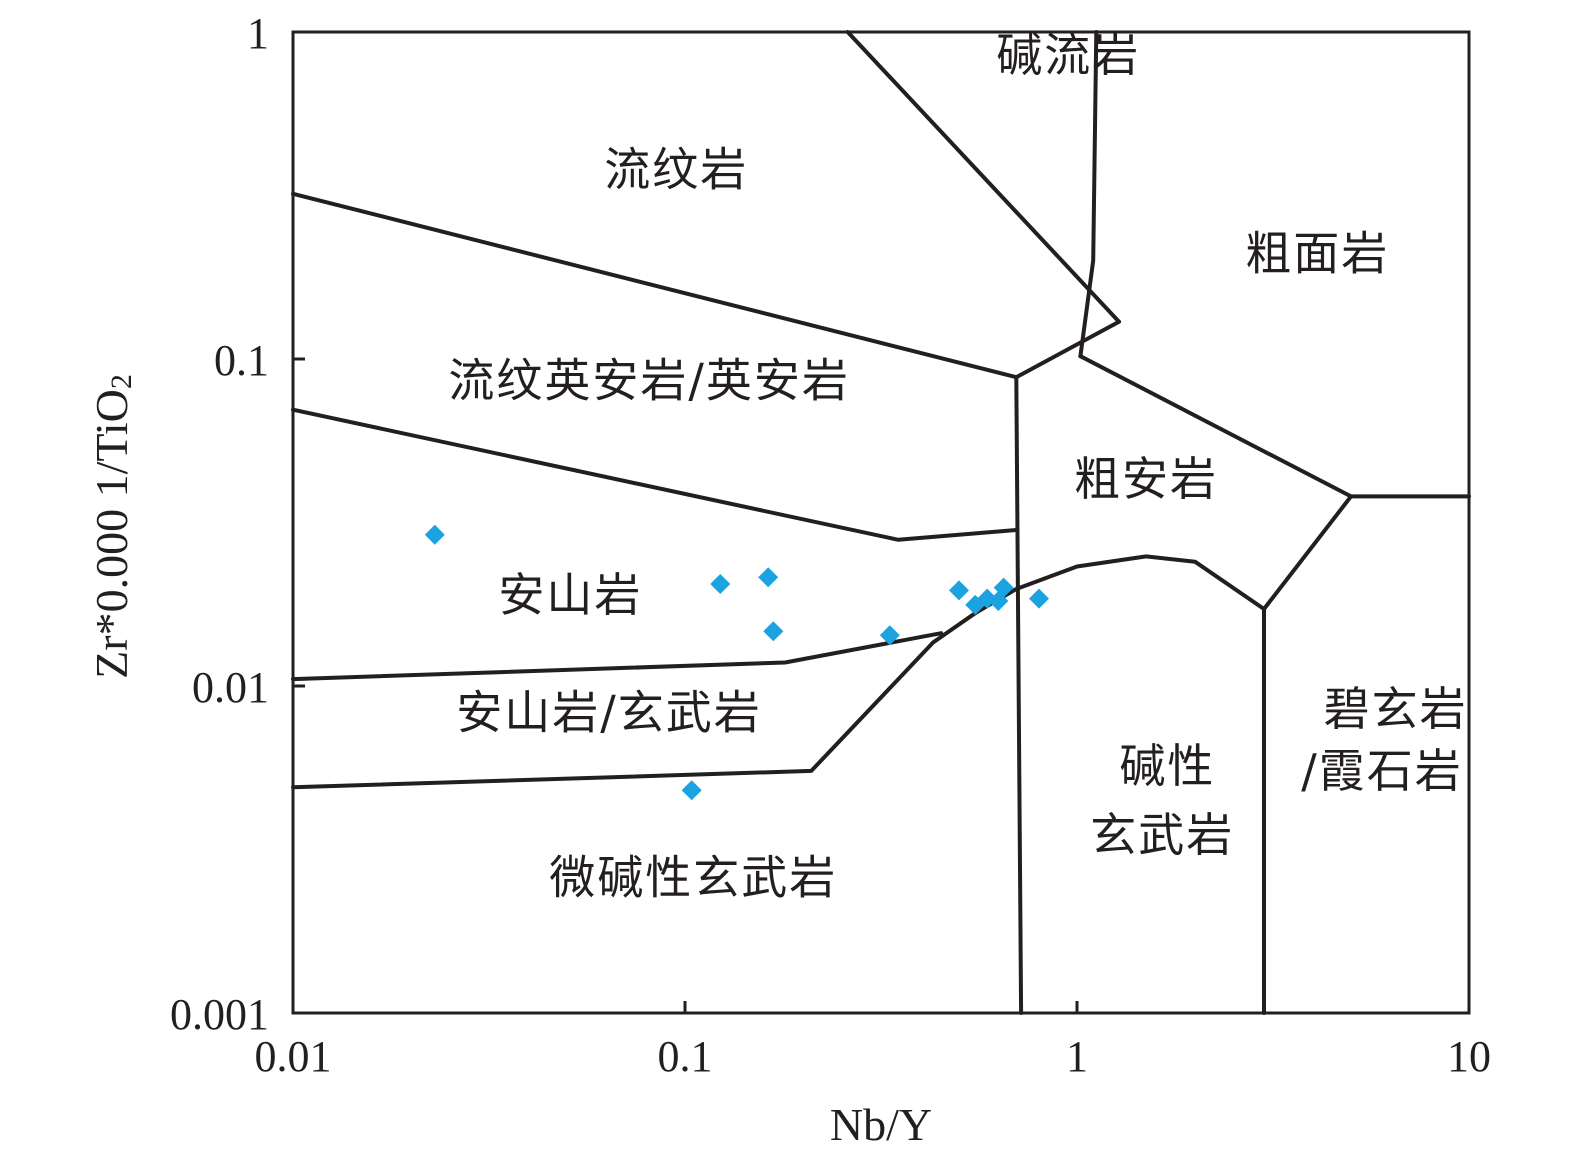 Image resolution: width=1575 pixels, height=1164 pixels. What do you see at coordinates (685, 1056) in the screenshot?
I see `x-tick-label: 0.1` at bounding box center [685, 1056].